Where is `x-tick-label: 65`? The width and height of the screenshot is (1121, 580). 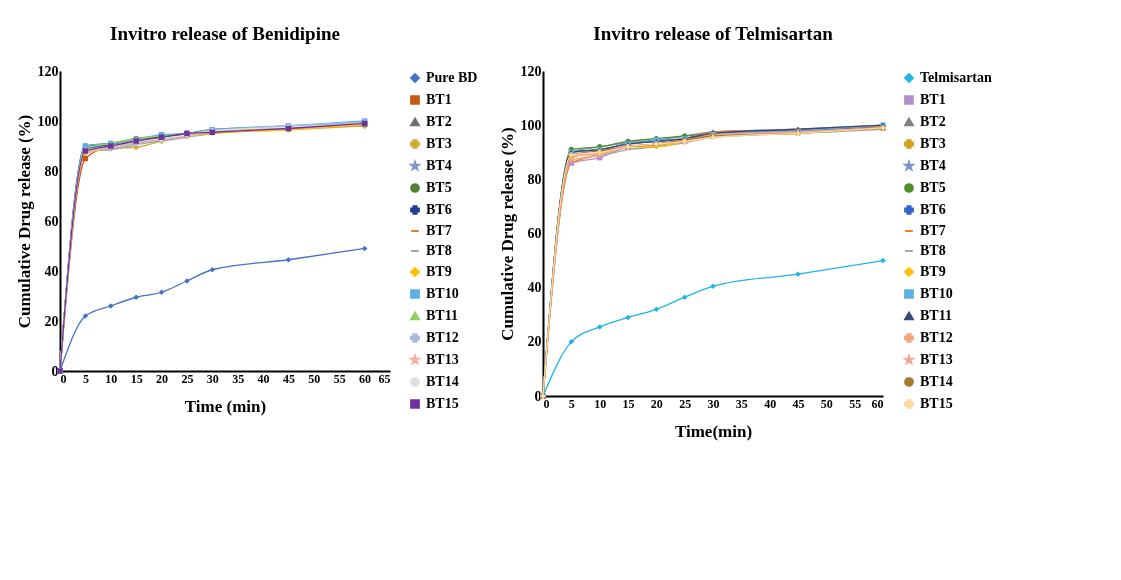
x-tick-label: 65 is located at coordinates (384, 378).